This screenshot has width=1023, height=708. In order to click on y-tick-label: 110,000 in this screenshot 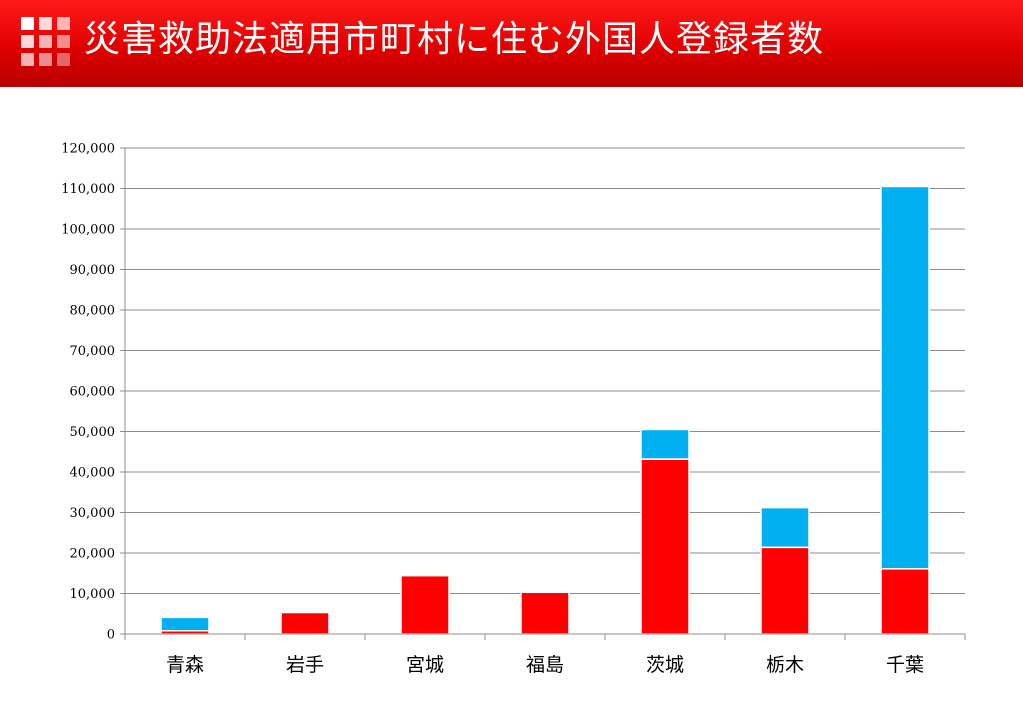, I will do `click(88, 189)`.